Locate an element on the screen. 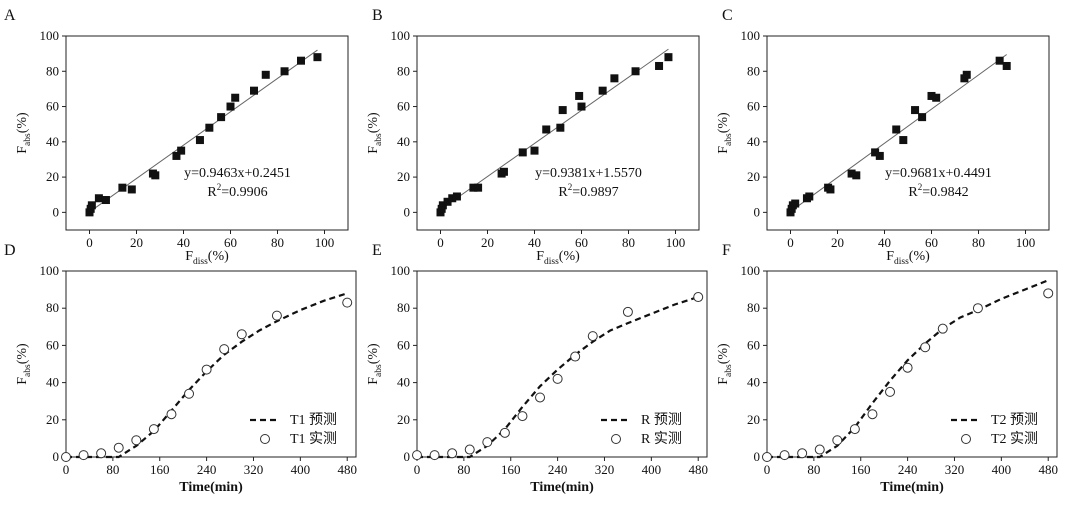 This screenshot has width=1080, height=514. legend-actual-label: T1 实测 is located at coordinates (313, 439).